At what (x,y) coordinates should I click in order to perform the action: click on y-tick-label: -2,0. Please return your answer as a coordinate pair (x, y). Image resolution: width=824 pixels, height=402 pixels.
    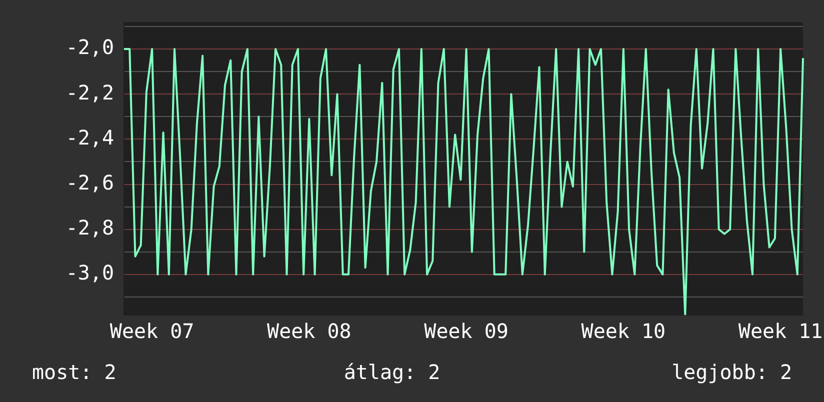
    Looking at the image, I should click on (90, 47).